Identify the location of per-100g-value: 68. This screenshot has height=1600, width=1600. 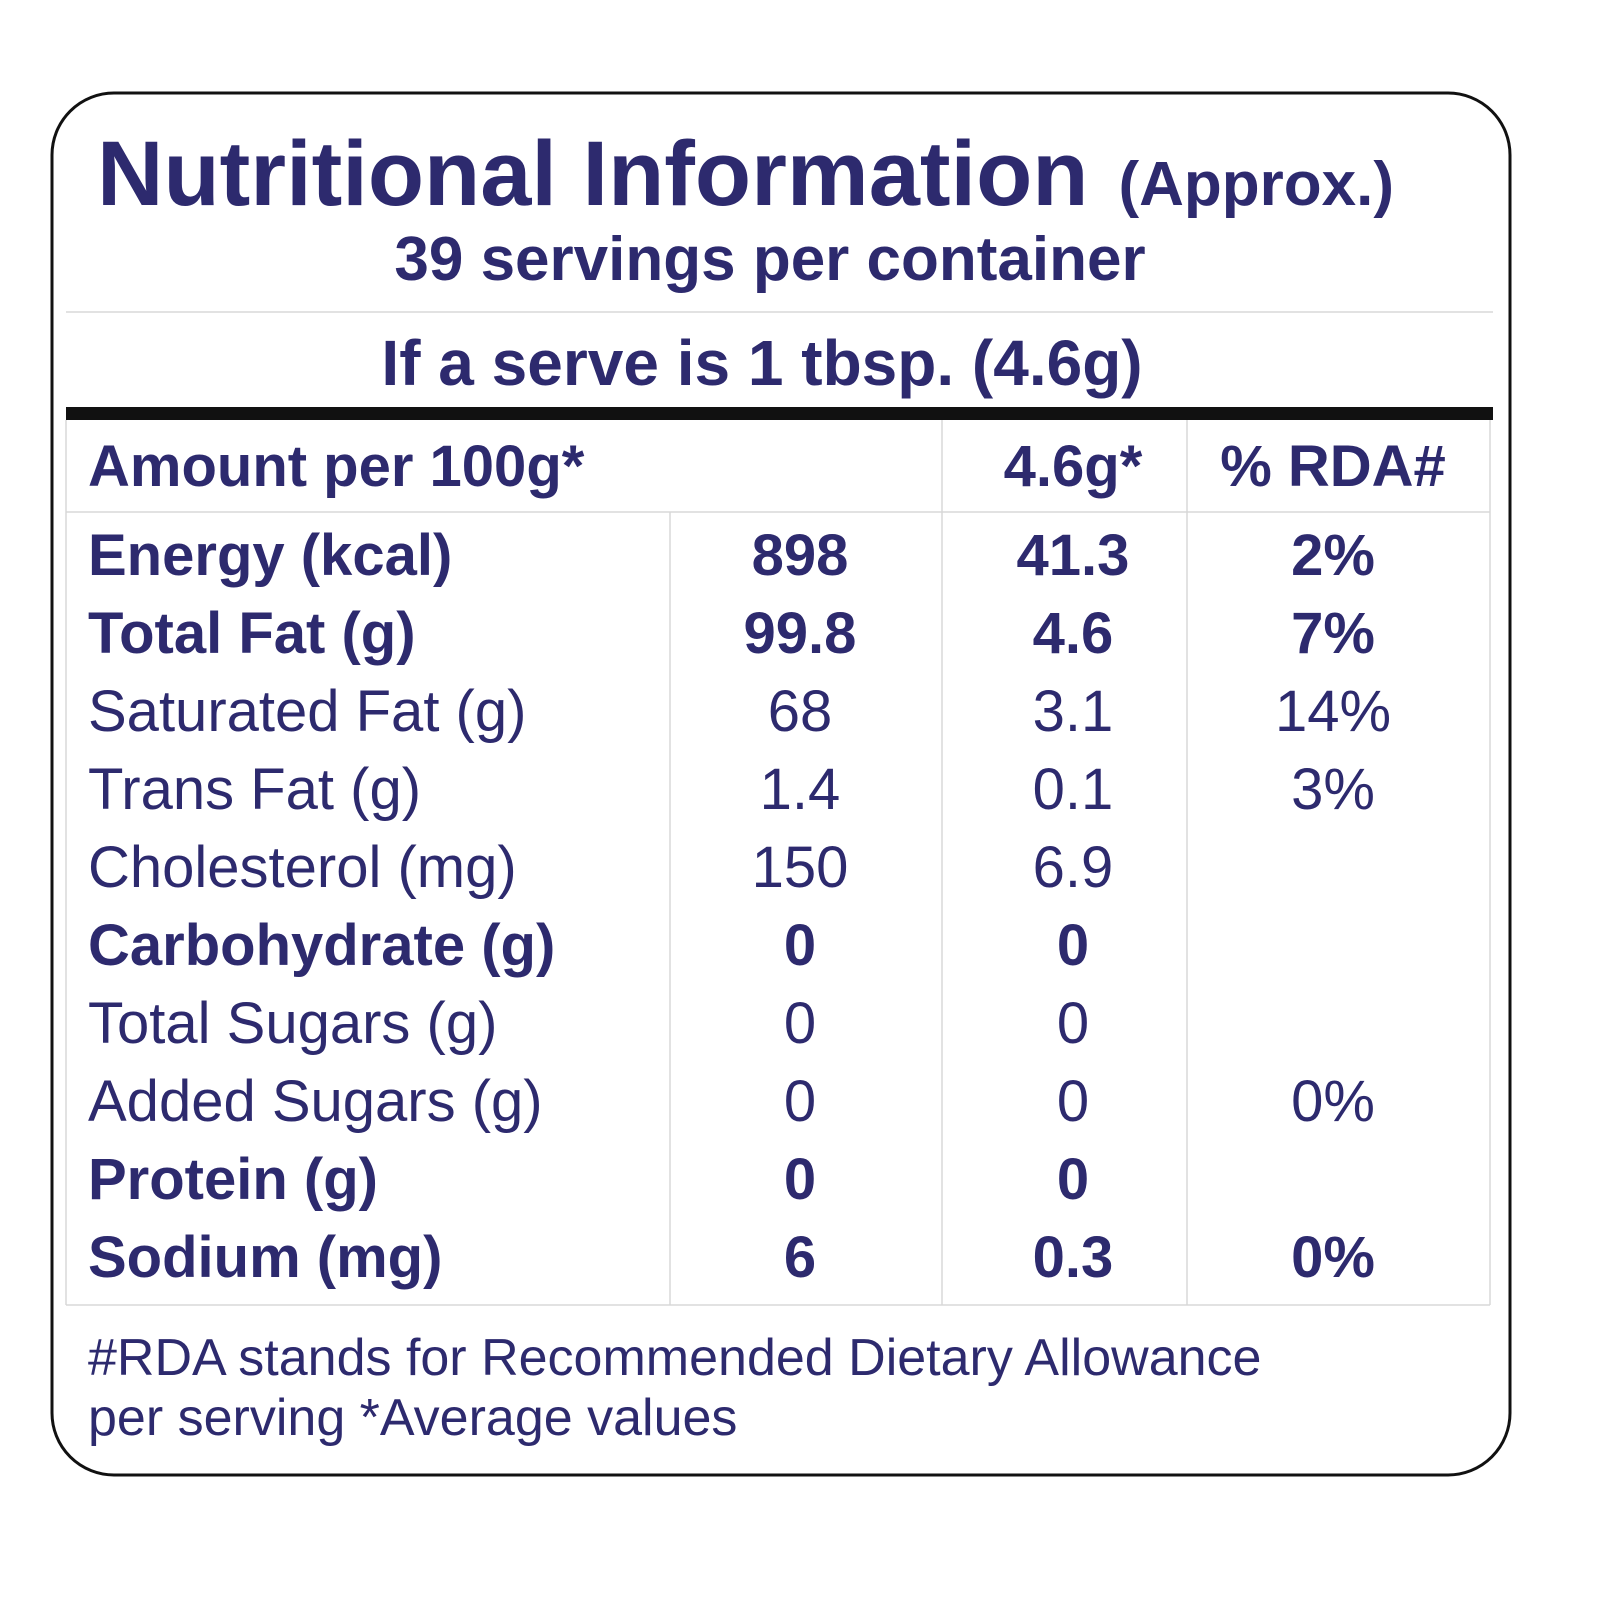
(800, 711).